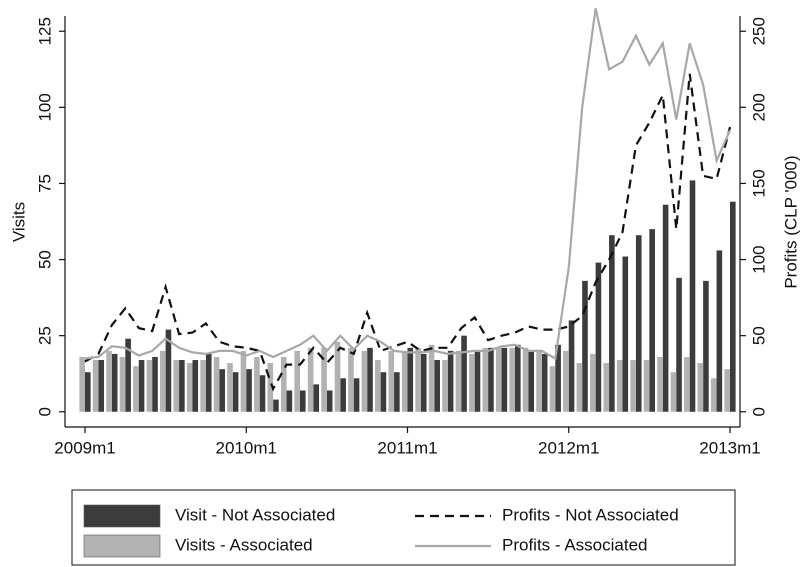 The height and width of the screenshot is (567, 803). Describe the element at coordinates (44, 259) in the screenshot. I see `y-tick-label: 50` at that location.